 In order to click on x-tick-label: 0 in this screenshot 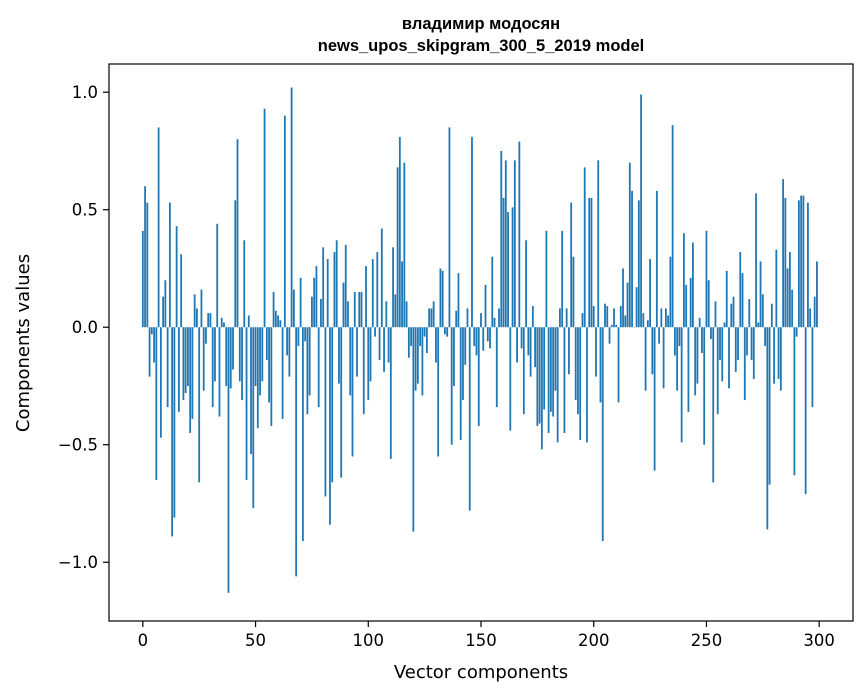, I will do `click(143, 640)`.